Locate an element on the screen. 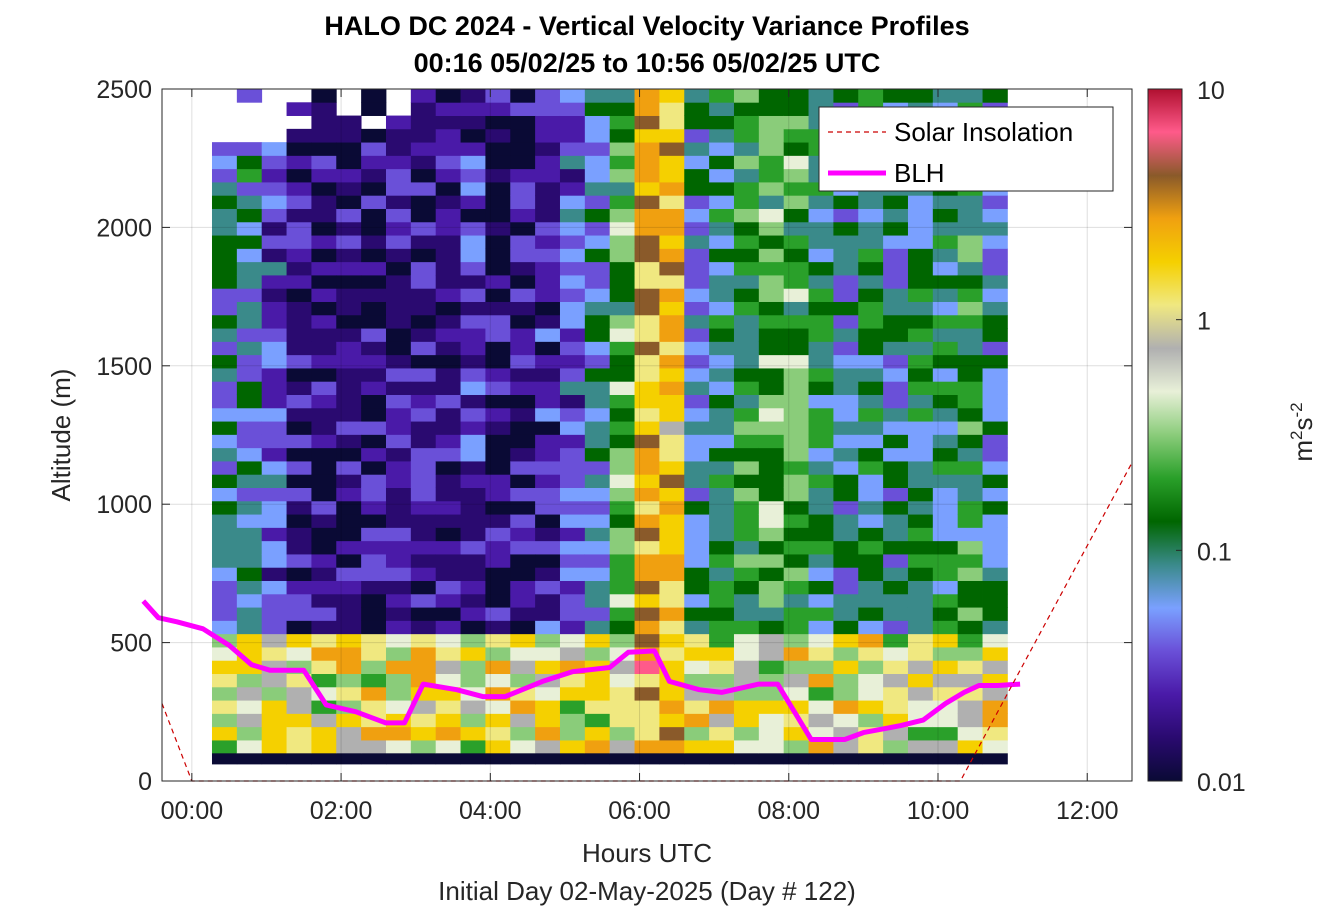 The width and height of the screenshot is (1343, 911). y-tick-label: 1500 is located at coordinates (124, 367).